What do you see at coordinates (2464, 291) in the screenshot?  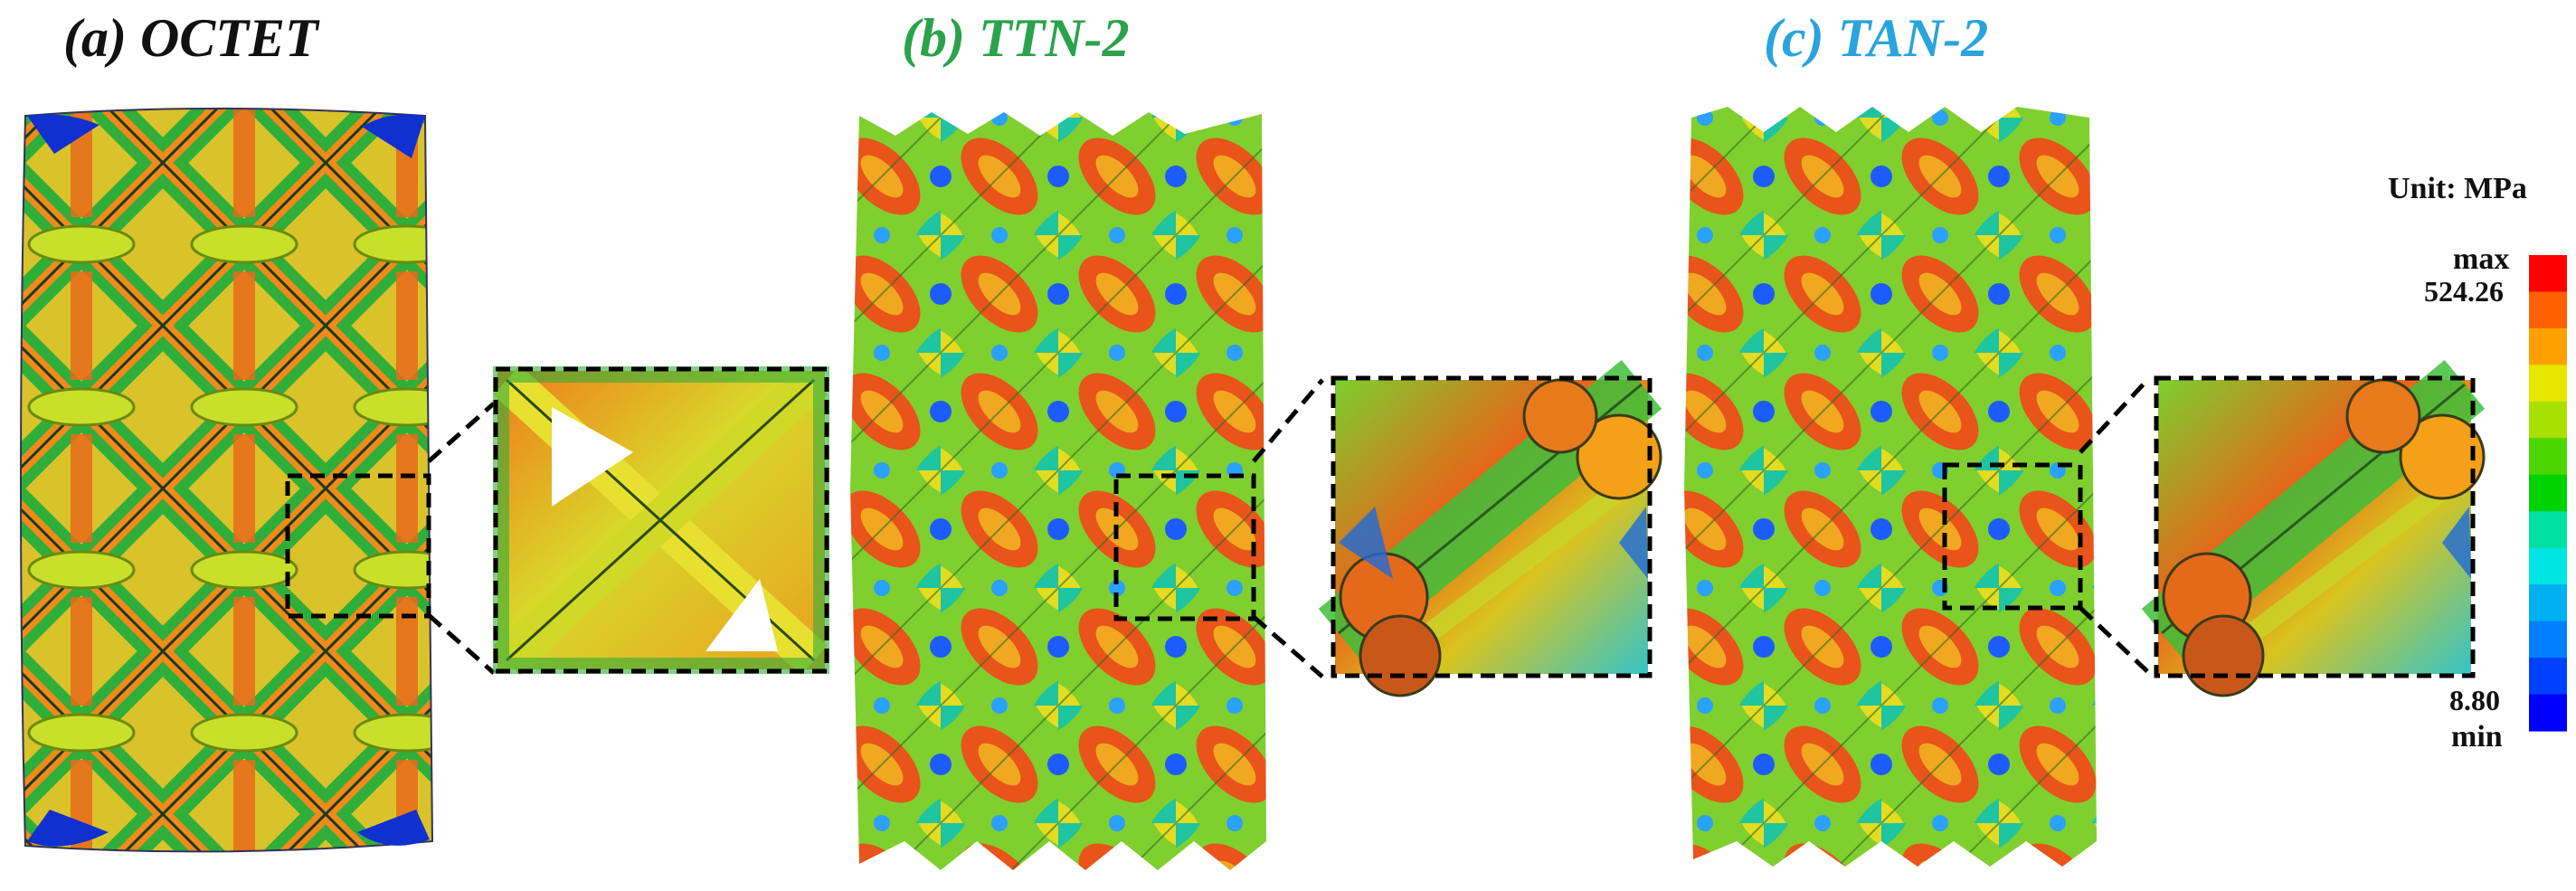 I see `legend-max-value: 524.26` at bounding box center [2464, 291].